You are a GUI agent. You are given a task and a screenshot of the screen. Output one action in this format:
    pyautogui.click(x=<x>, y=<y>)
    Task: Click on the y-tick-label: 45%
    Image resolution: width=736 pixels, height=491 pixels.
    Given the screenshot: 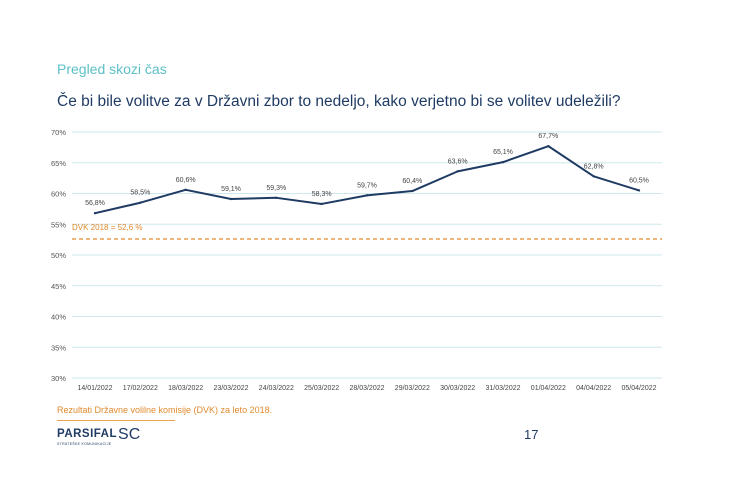 What is the action you would take?
    pyautogui.click(x=58, y=286)
    